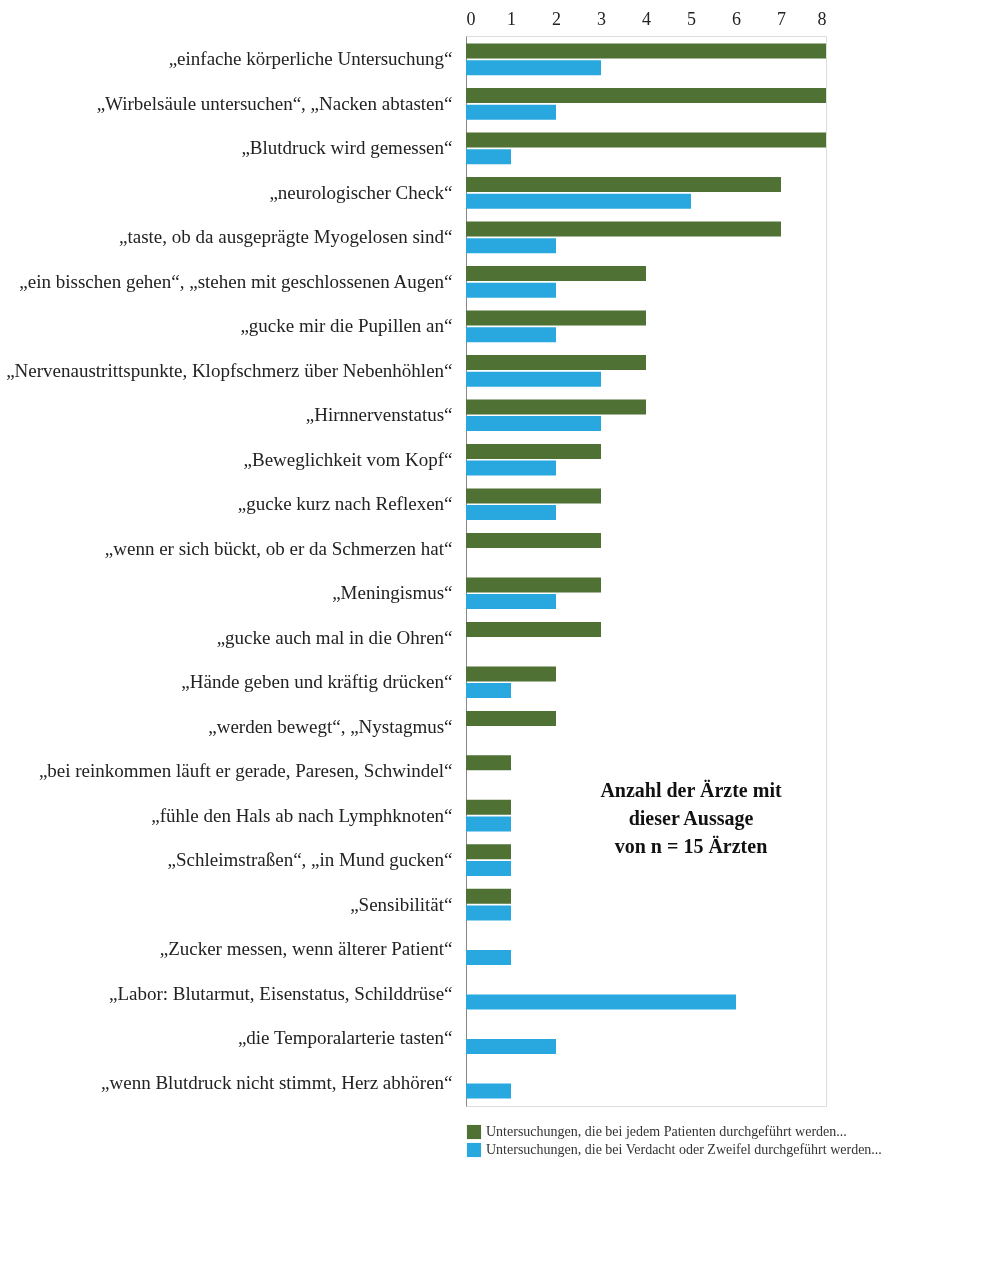  What do you see at coordinates (310, 59) in the screenshot?
I see `y-tick-label: „einfache körperliche Untersuchung“` at bounding box center [310, 59].